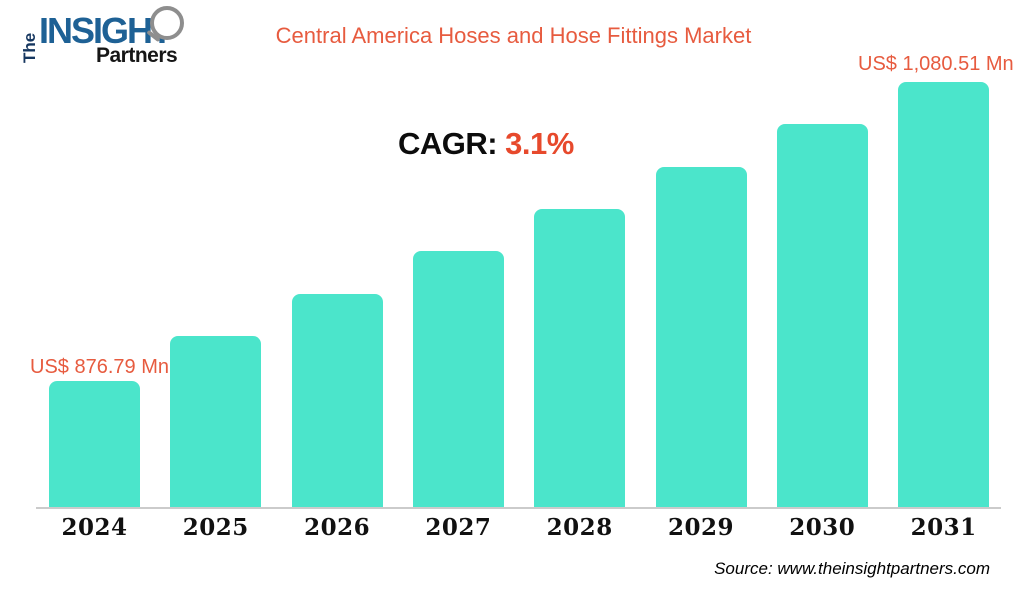 The width and height of the screenshot is (1027, 591). I want to click on logo-partners-text: Partners, so click(137, 55).